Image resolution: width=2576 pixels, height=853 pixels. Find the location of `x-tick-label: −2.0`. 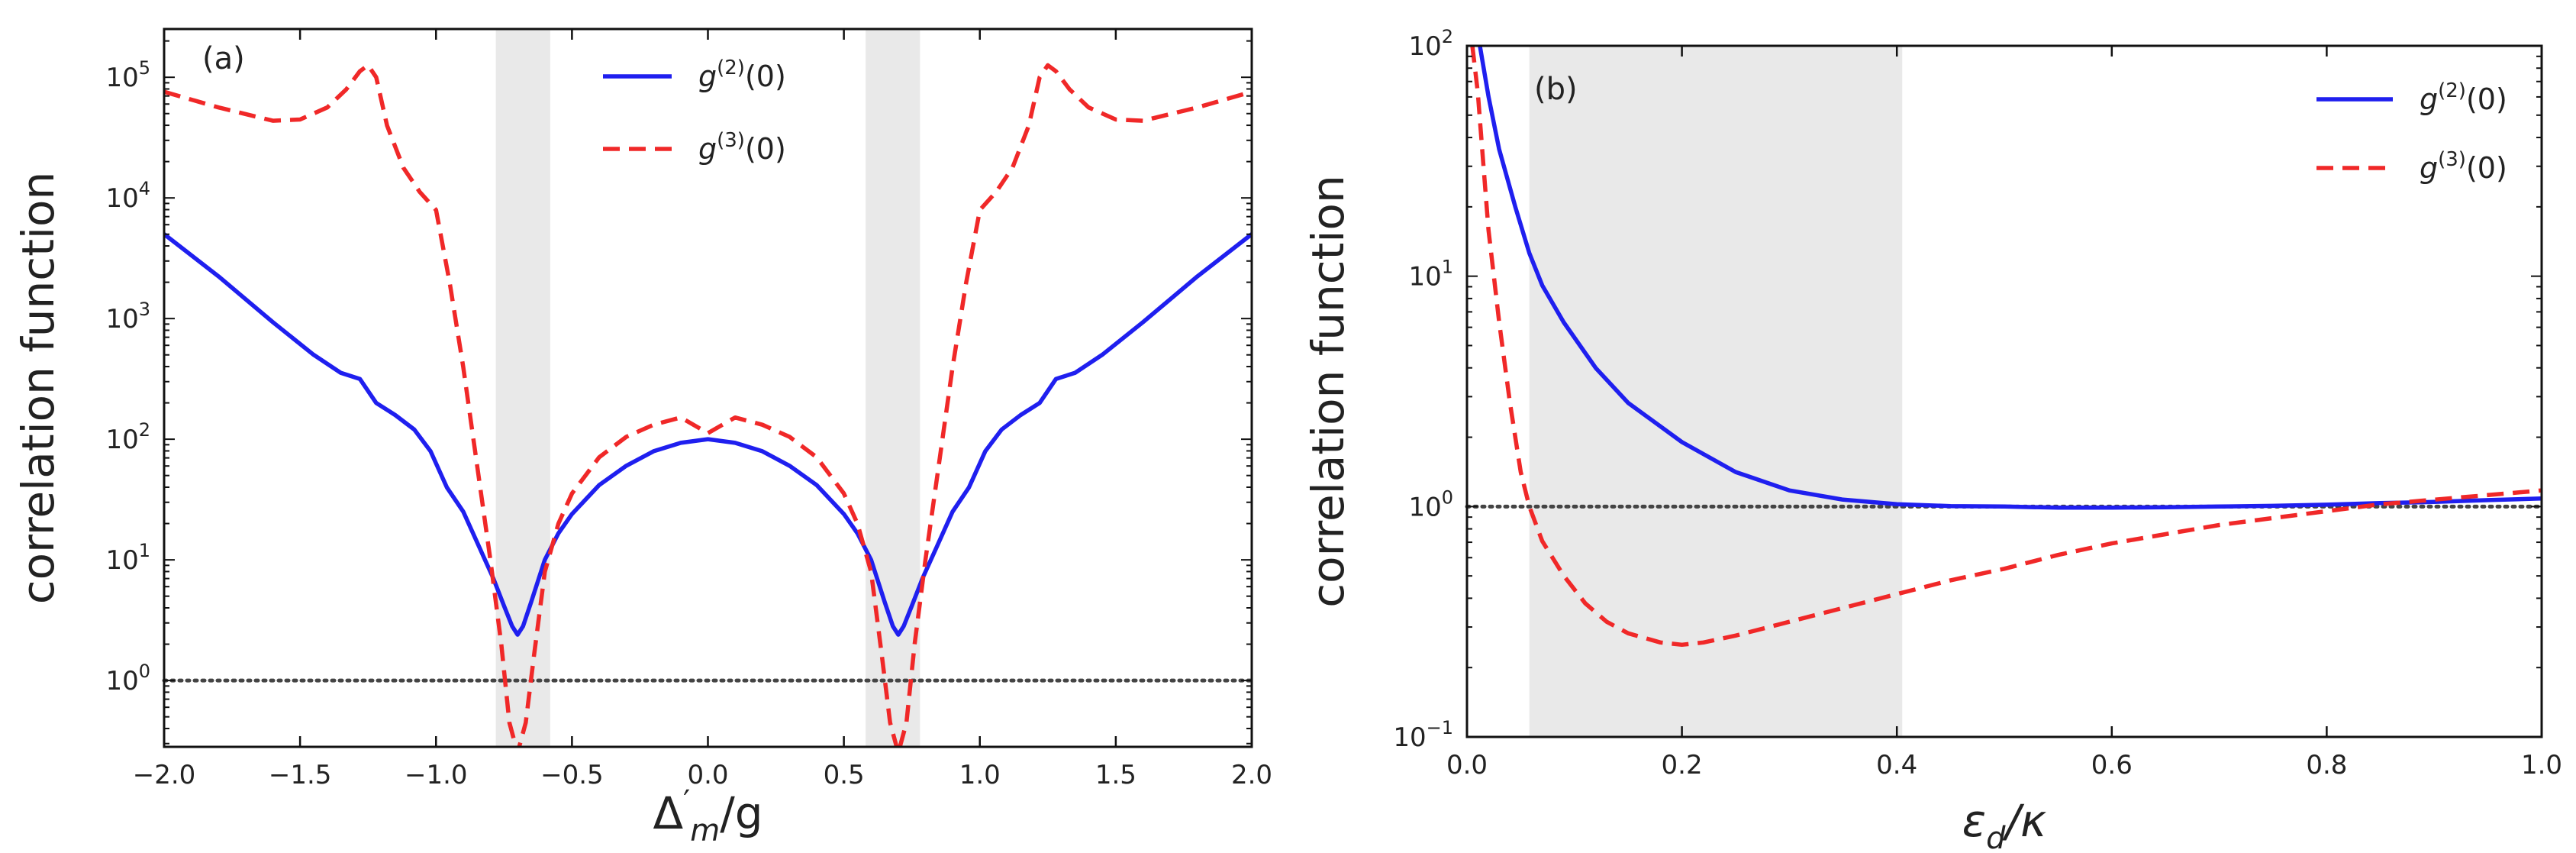

x-tick-label: −2.0 is located at coordinates (165, 775).